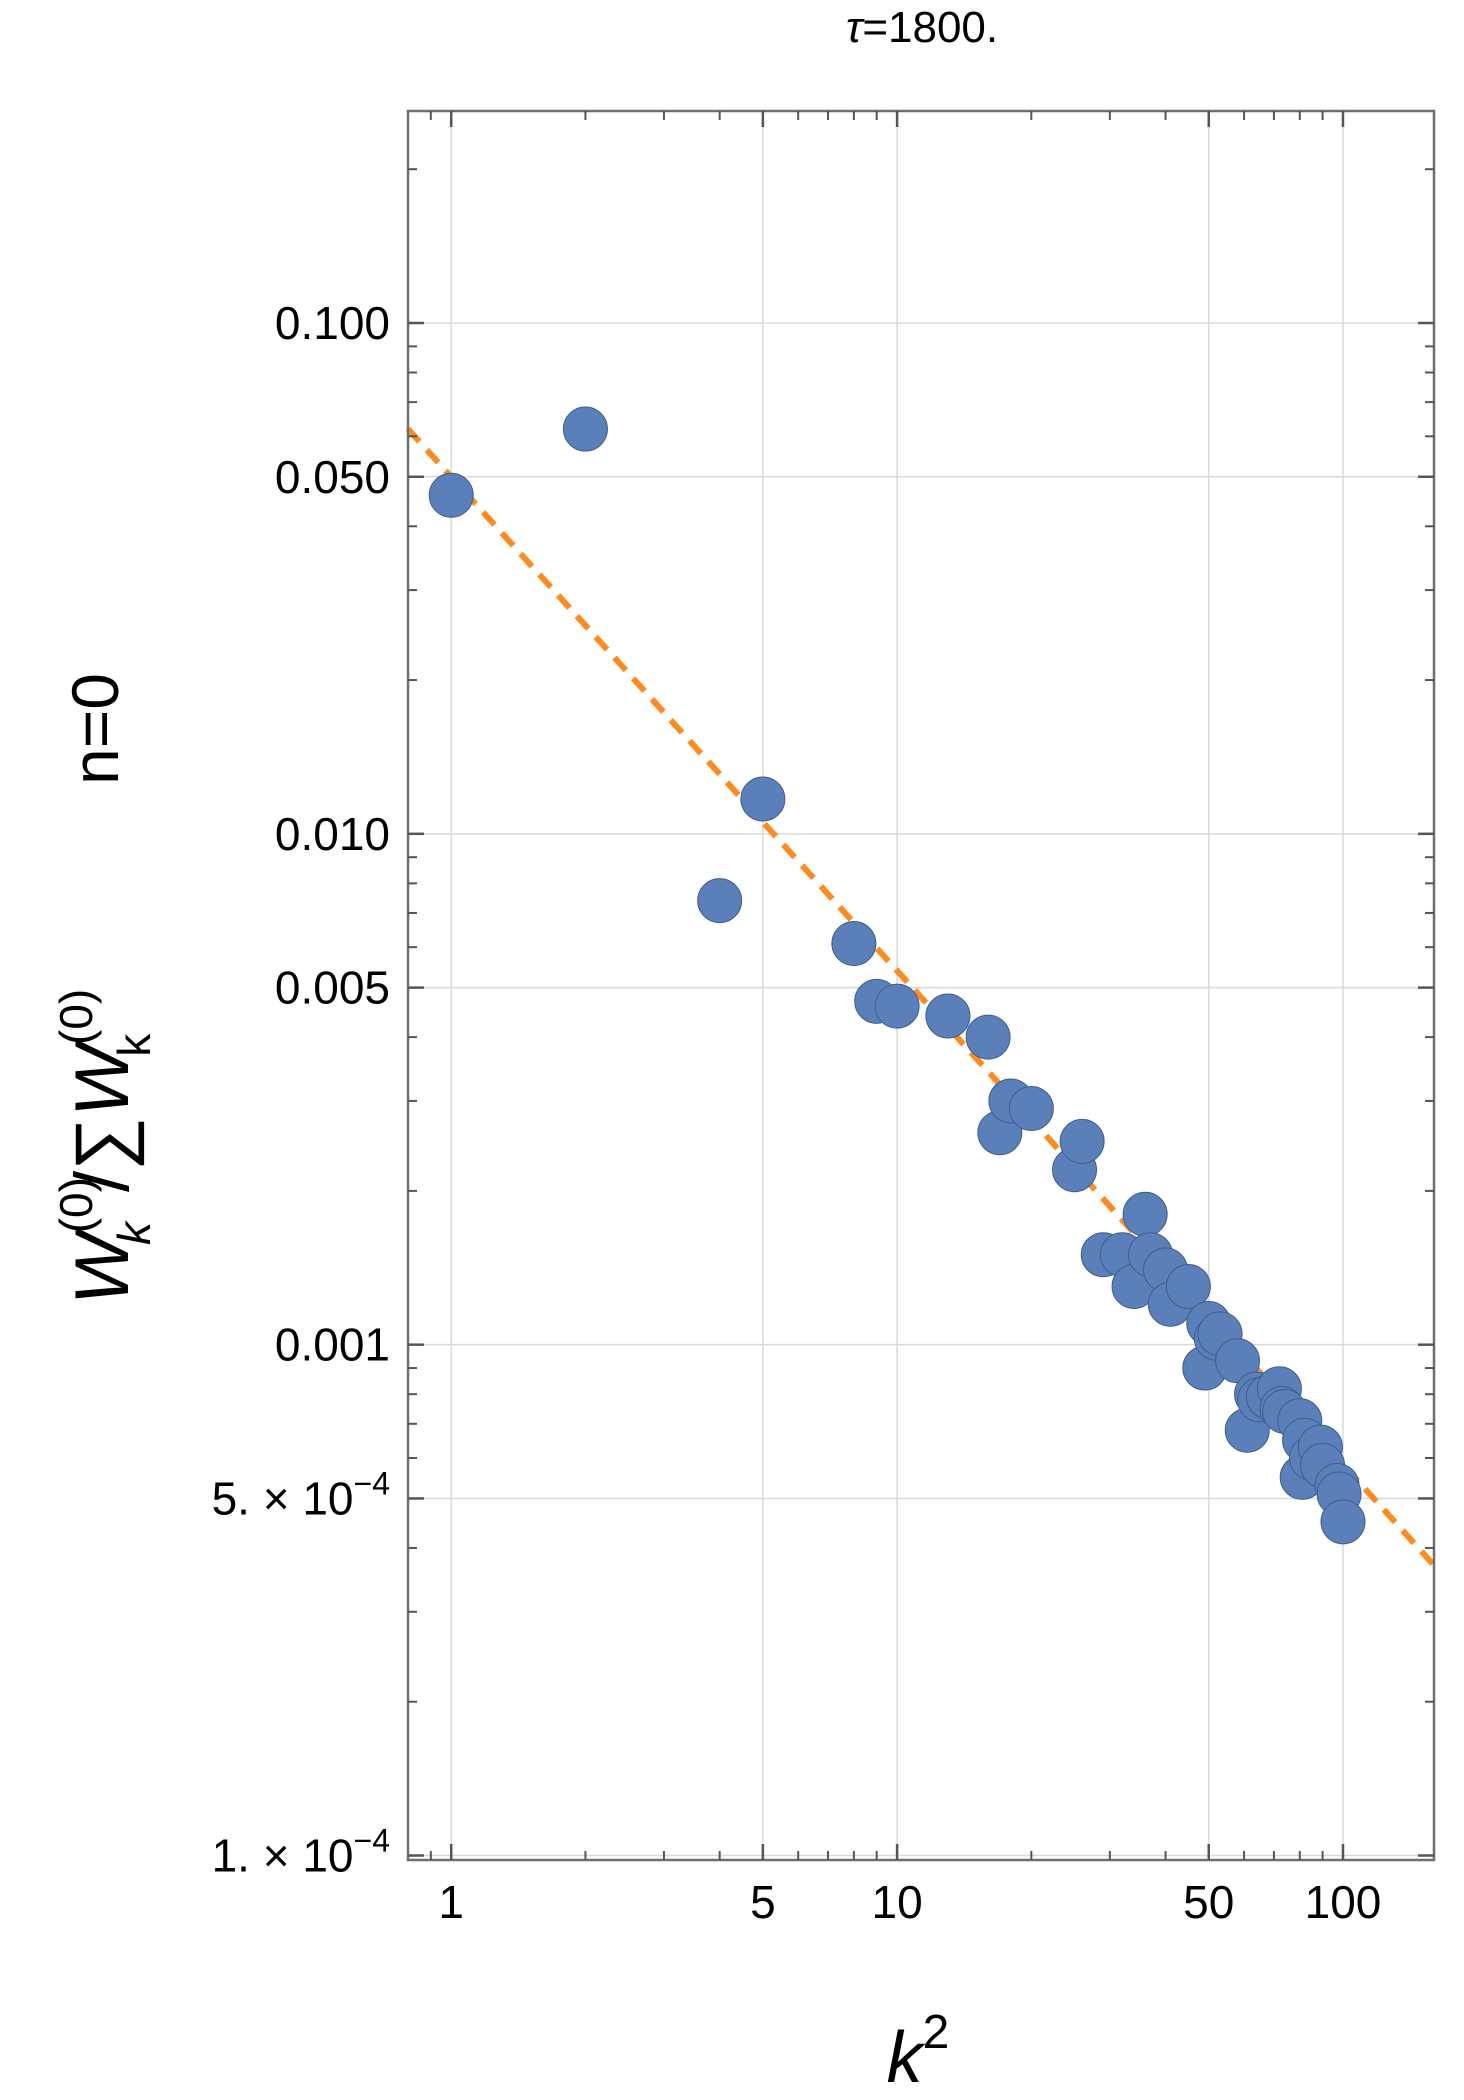 The image size is (1464, 2100). I want to click on y-w1-sup: (0), so click(76, 1205).